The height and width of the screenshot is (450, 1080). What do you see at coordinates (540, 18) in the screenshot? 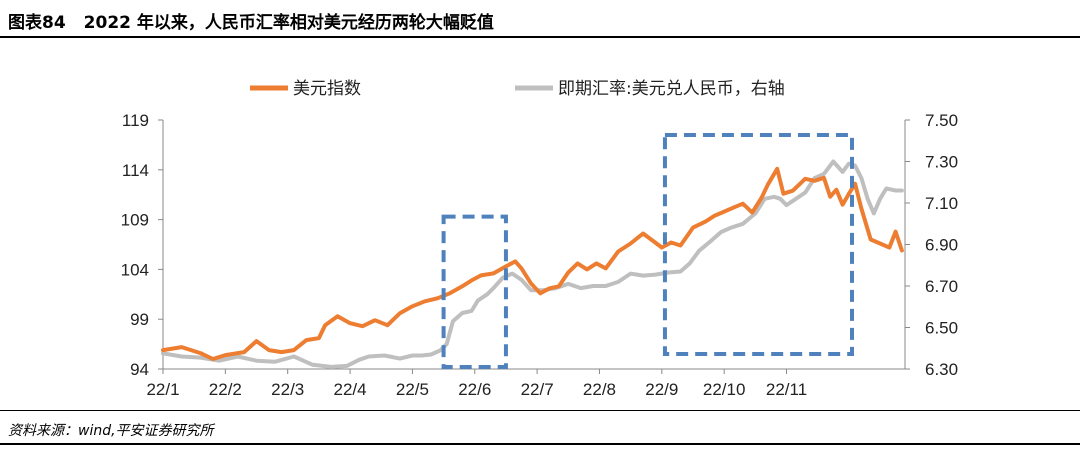
I see `figure-header: 图表84 2022 年以来，人民币汇率相对美元经历两轮大幅贬值` at bounding box center [540, 18].